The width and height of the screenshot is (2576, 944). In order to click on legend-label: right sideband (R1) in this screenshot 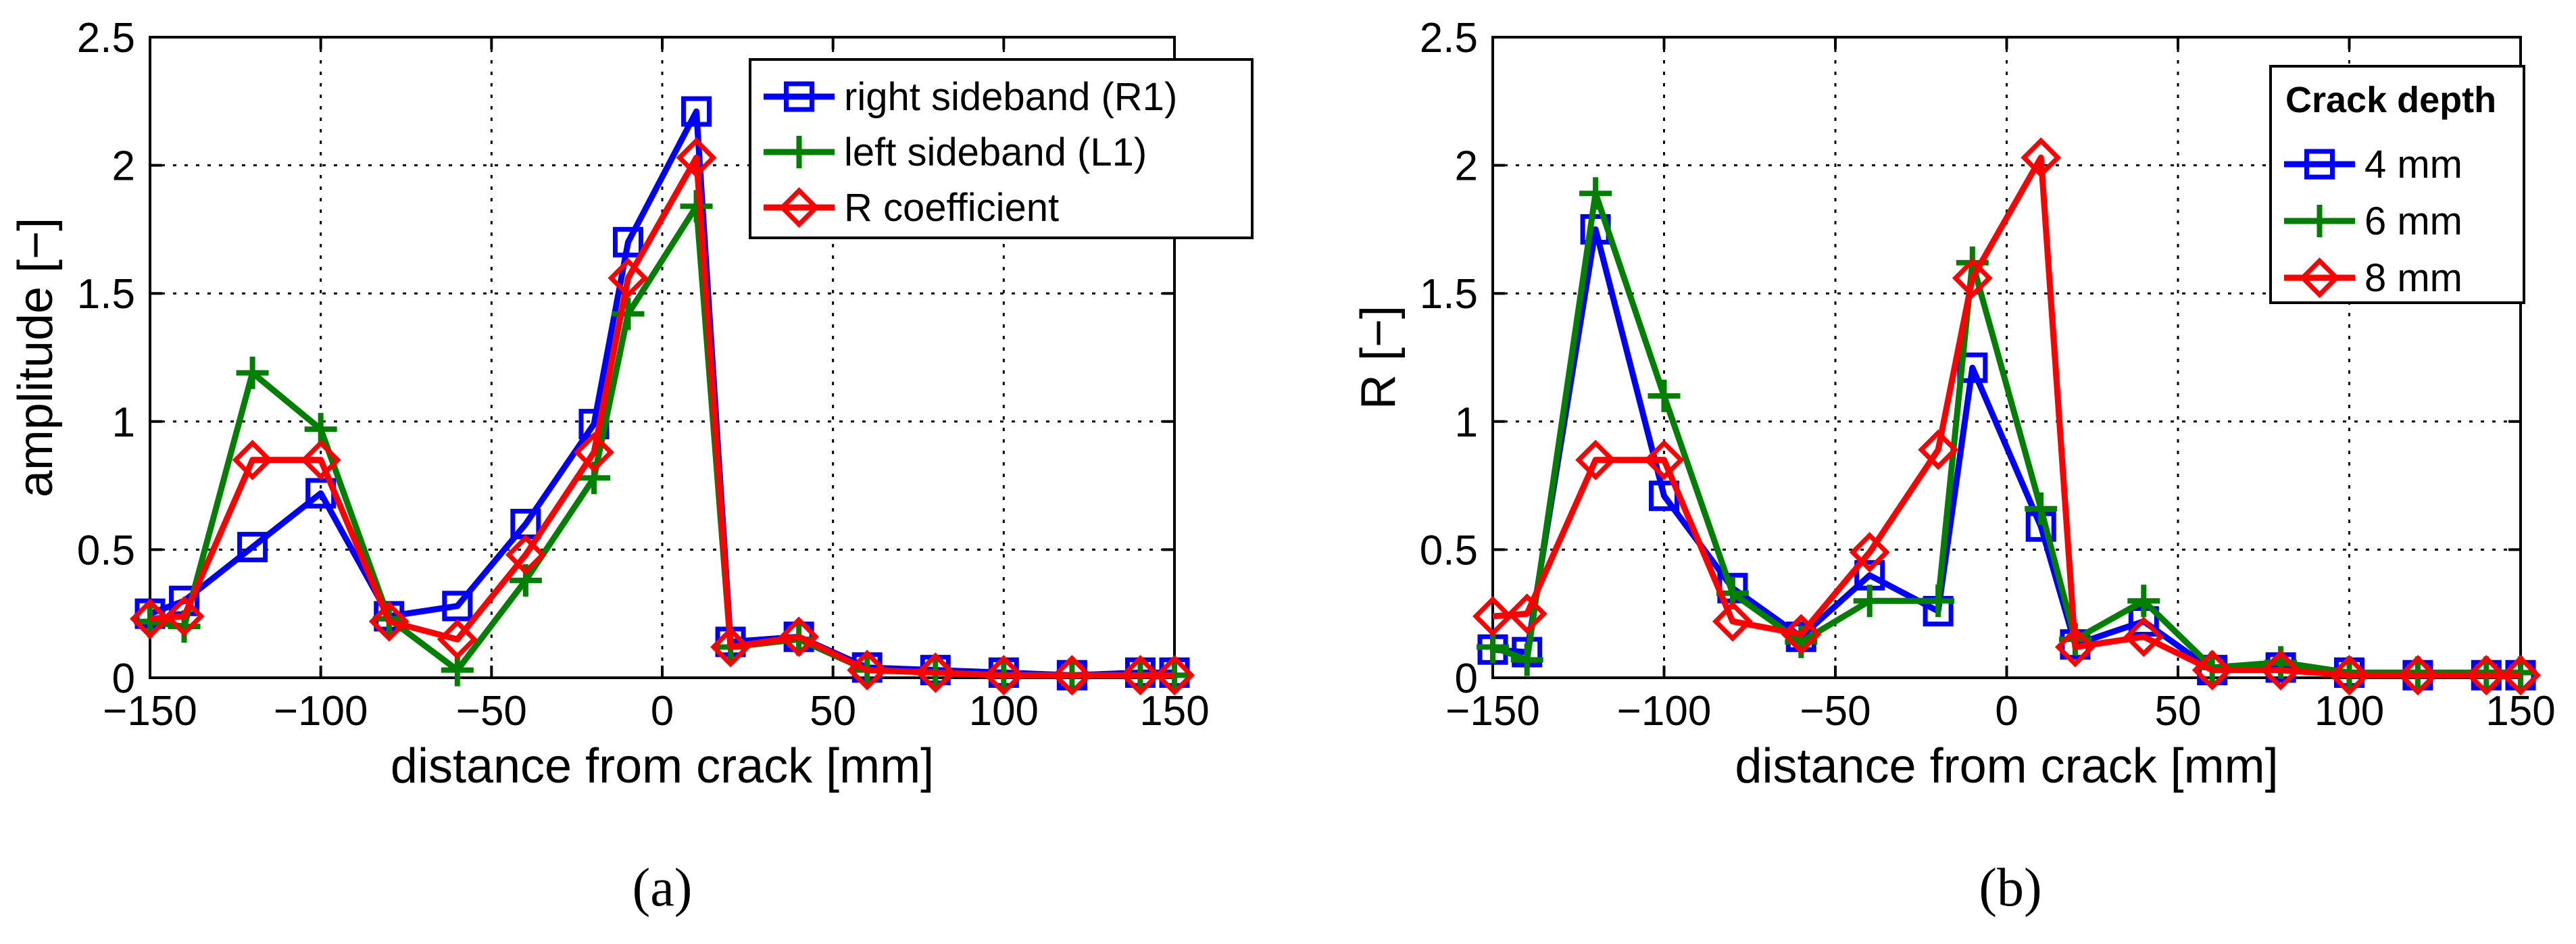, I will do `click(1011, 97)`.